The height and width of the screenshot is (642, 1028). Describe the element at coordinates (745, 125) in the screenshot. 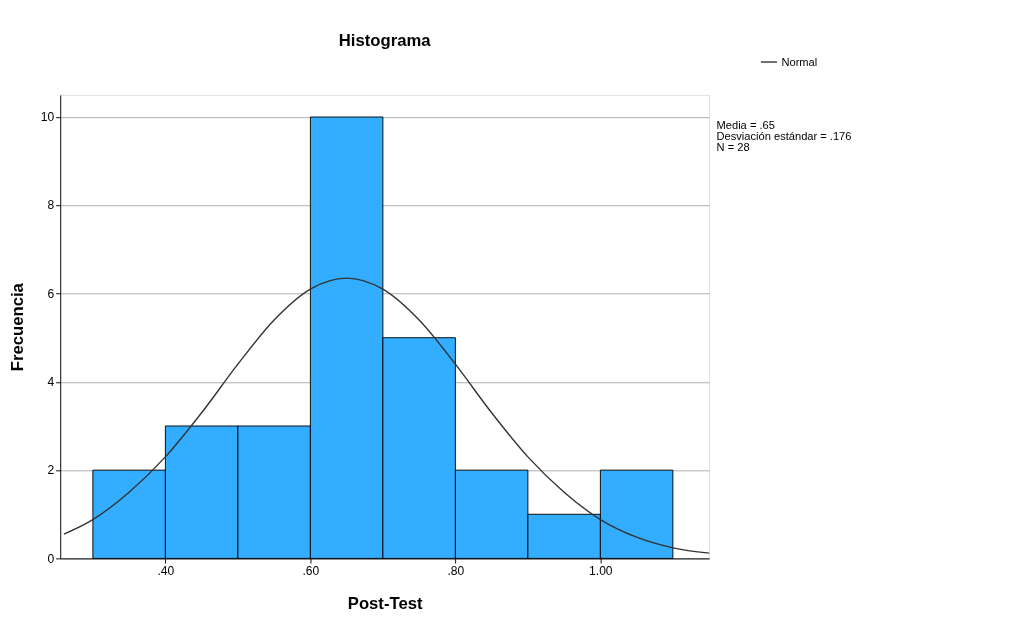

I see `text: Media = .65` at that location.